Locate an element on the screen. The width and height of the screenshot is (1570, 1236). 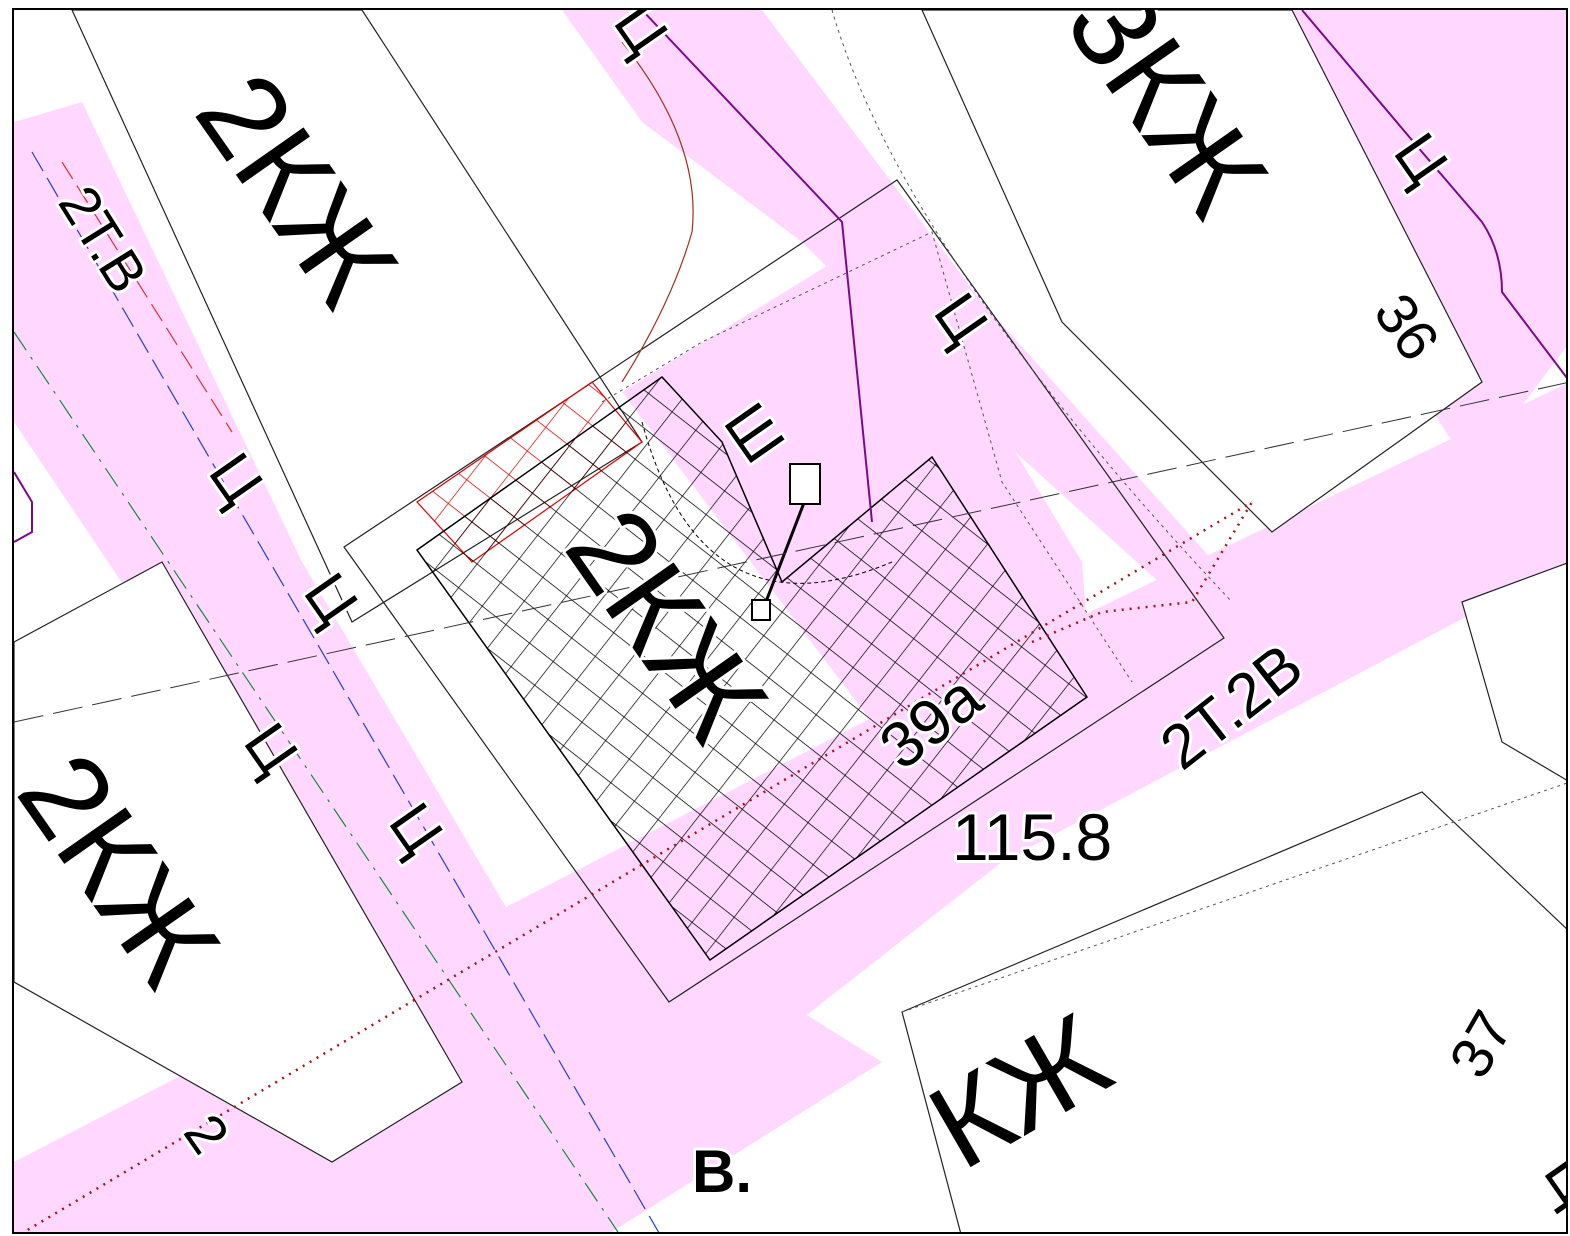
crane-cab is located at coordinates (805, 484).